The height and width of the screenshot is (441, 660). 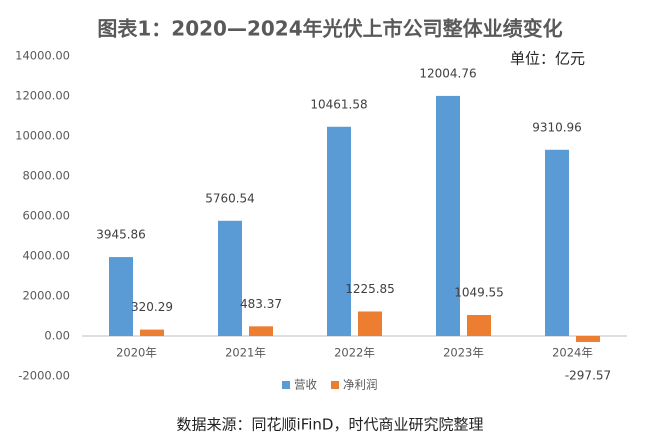 I want to click on y-tick-label: 2000.00, so click(x=46, y=296).